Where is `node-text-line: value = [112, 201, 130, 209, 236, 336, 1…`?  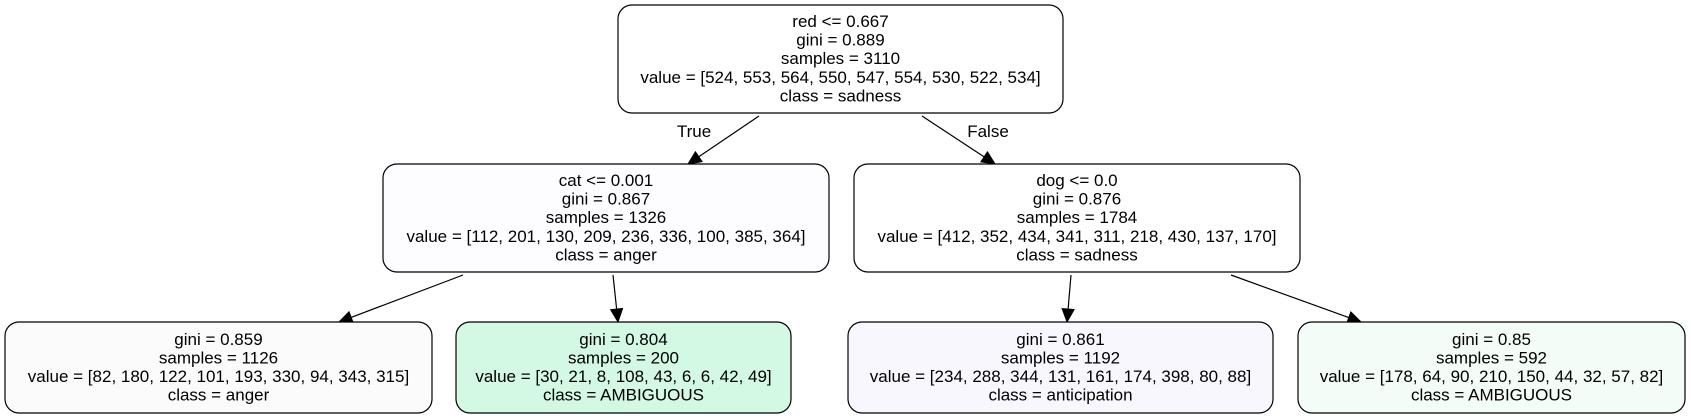 node-text-line: value = [112, 201, 130, 209, 236, 336, 1… is located at coordinates (605, 236).